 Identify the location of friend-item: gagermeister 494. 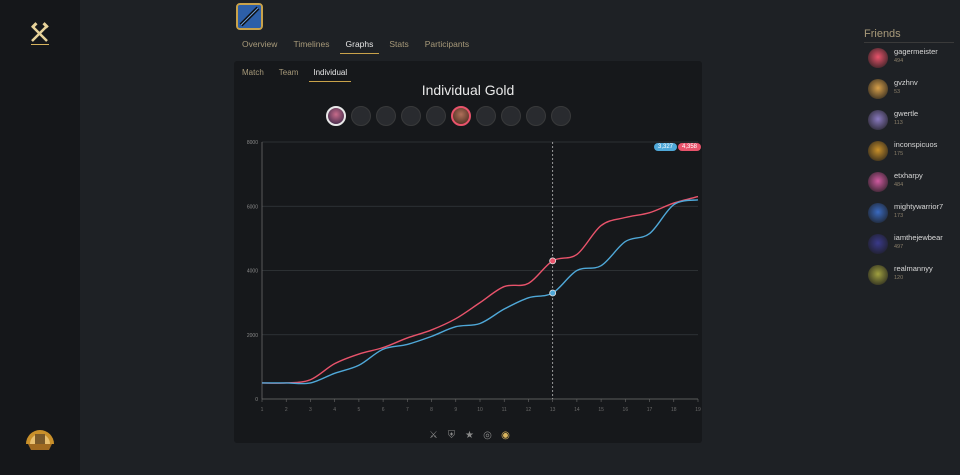
(914, 58).